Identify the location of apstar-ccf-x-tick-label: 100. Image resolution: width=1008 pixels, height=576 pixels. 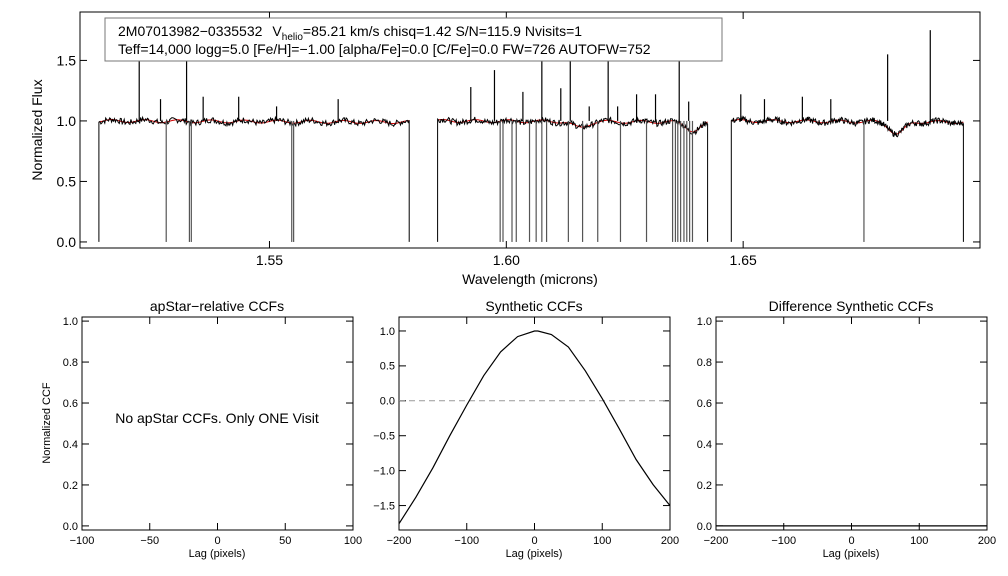
(353, 541).